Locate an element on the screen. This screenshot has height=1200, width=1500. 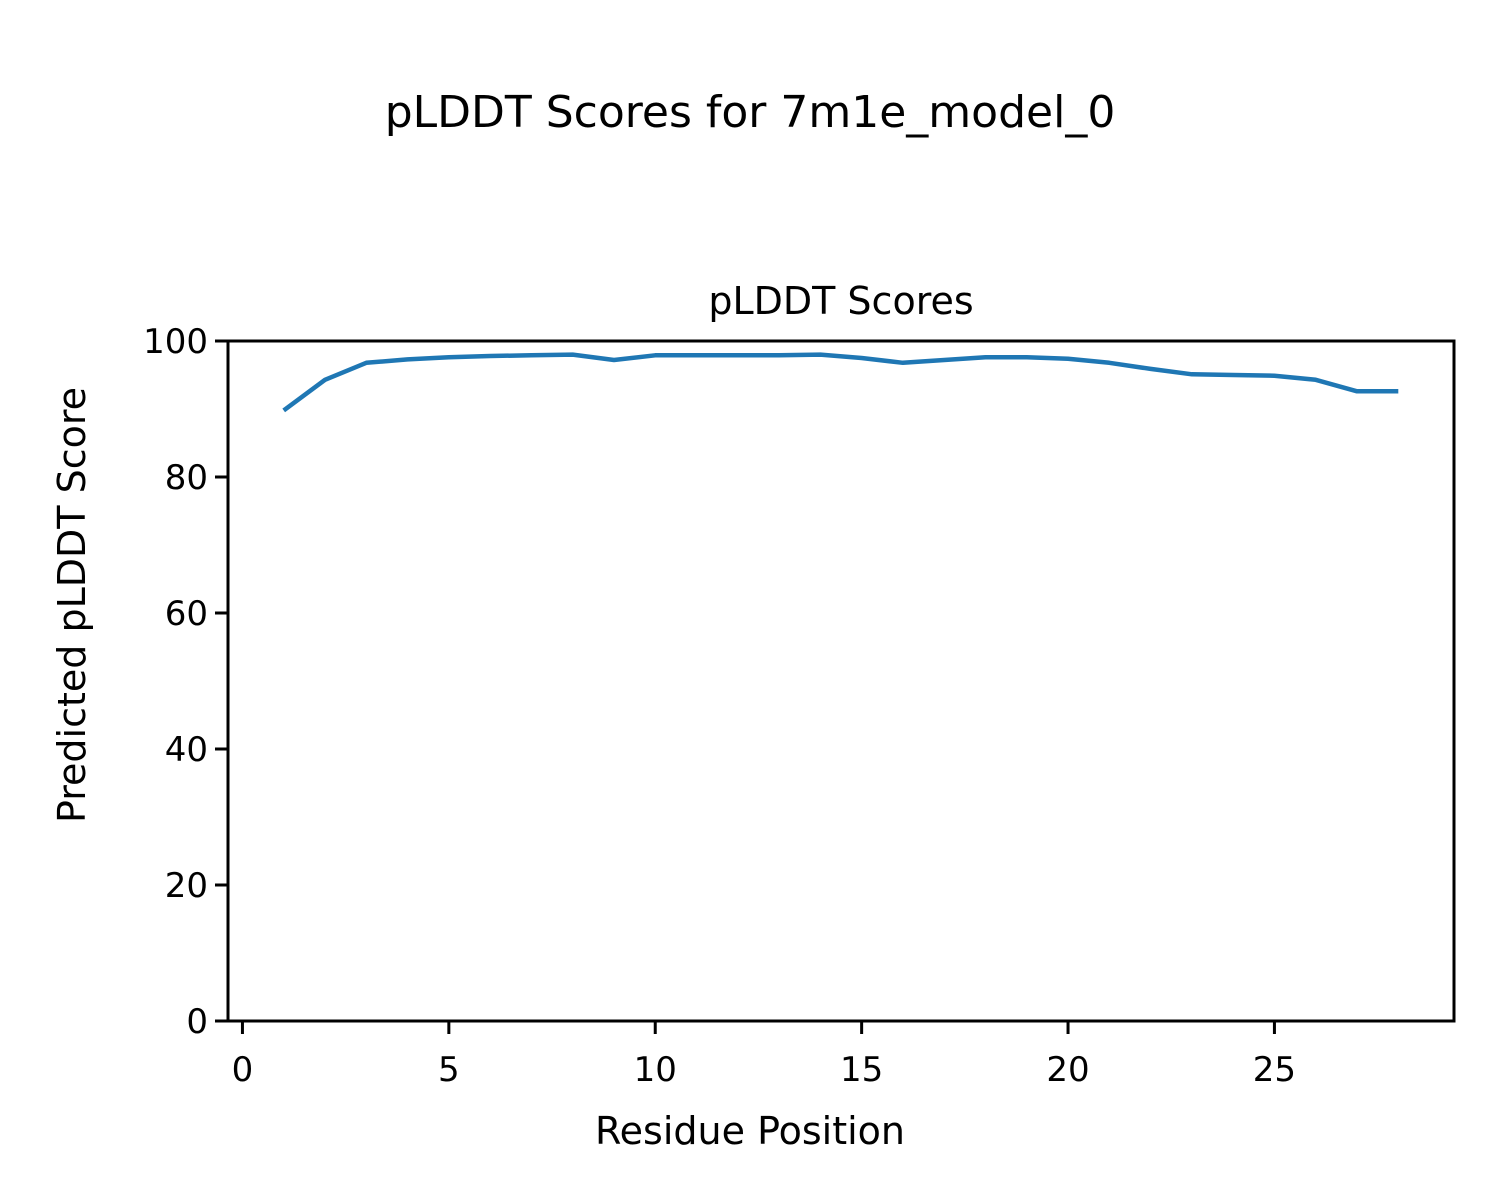
y-tick-label: 100 is located at coordinates (175, 342).